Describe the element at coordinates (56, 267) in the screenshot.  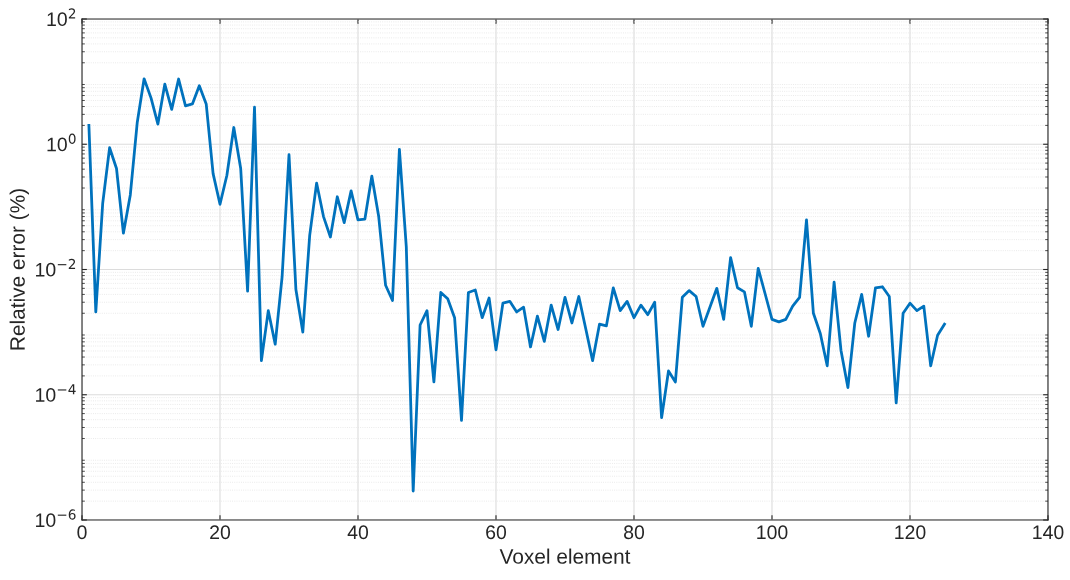
I see `y-tick-label: 10$^{−2}$` at that location.